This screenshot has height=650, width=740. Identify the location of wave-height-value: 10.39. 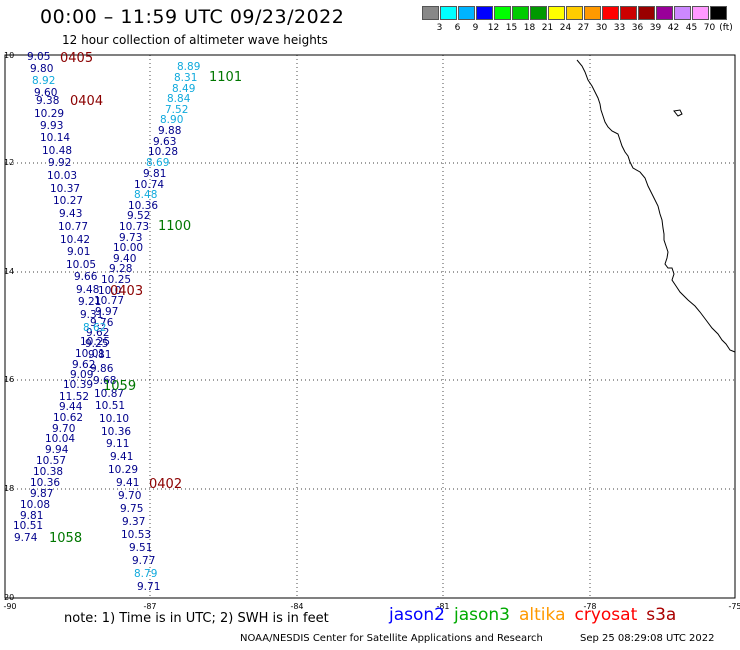
(78, 385).